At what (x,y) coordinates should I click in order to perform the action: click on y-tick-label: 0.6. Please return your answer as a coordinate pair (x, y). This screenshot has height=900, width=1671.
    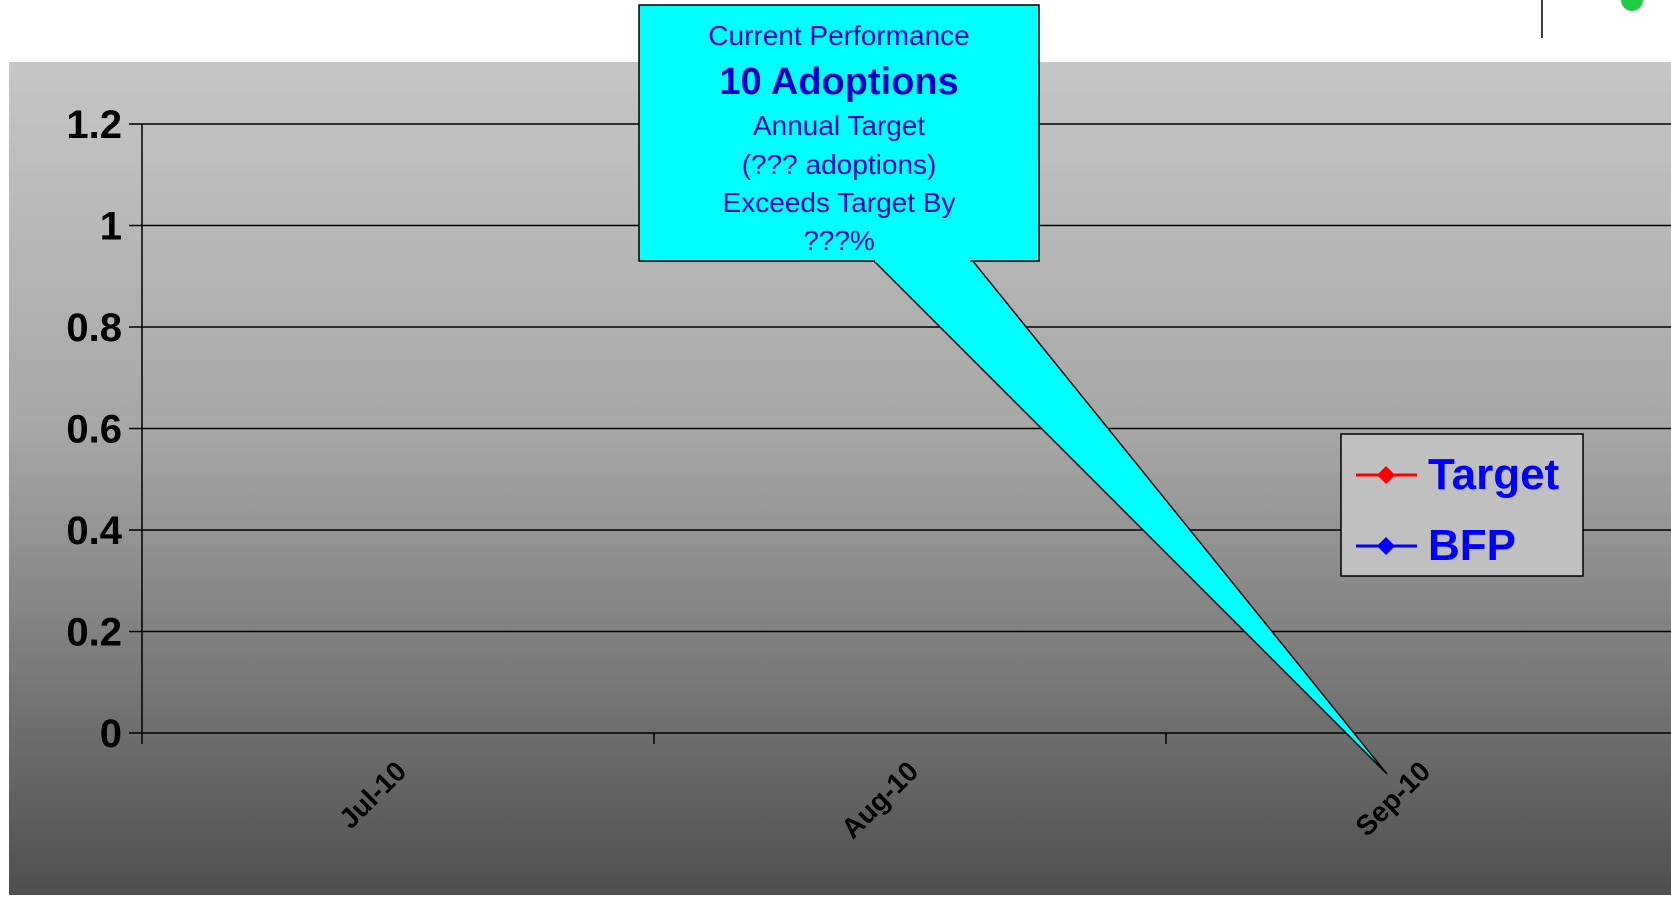
    Looking at the image, I should click on (94, 430).